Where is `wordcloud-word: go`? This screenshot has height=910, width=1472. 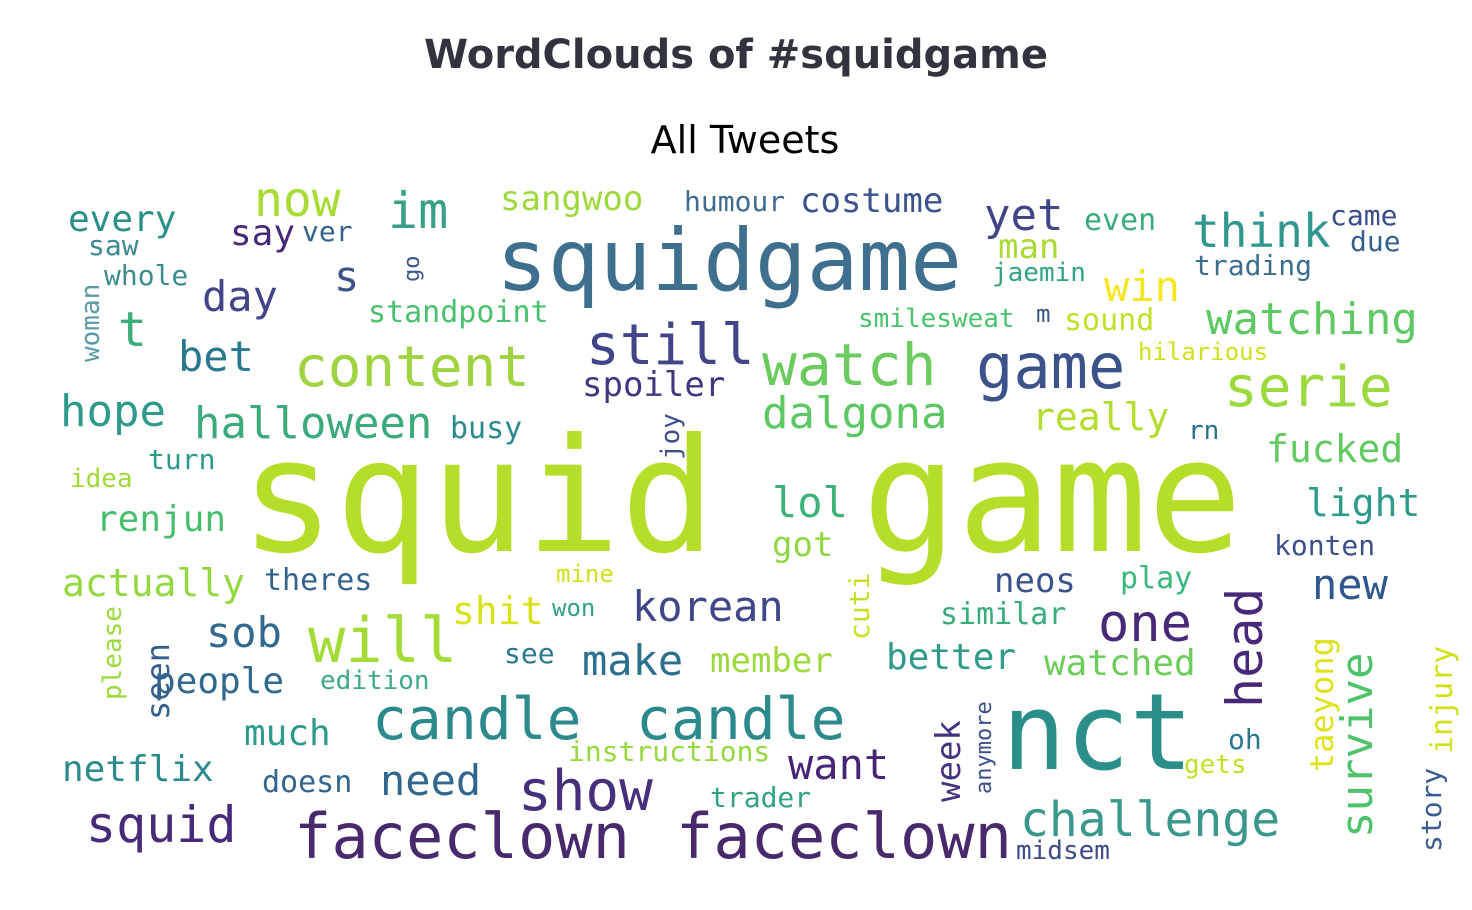
wordcloud-word: go is located at coordinates (412, 269).